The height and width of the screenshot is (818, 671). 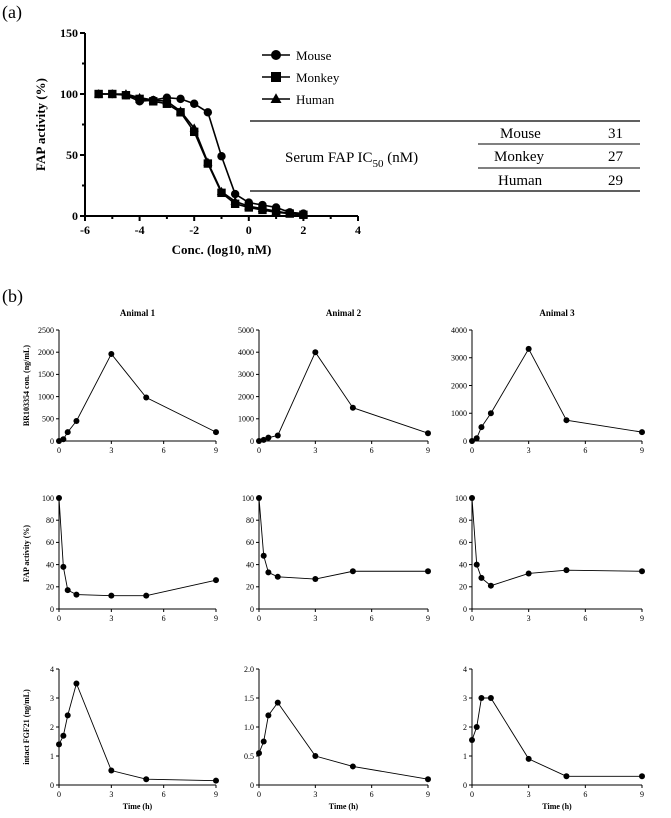 I want to click on y-axis-label: FAP activity (%), so click(x=26, y=554).